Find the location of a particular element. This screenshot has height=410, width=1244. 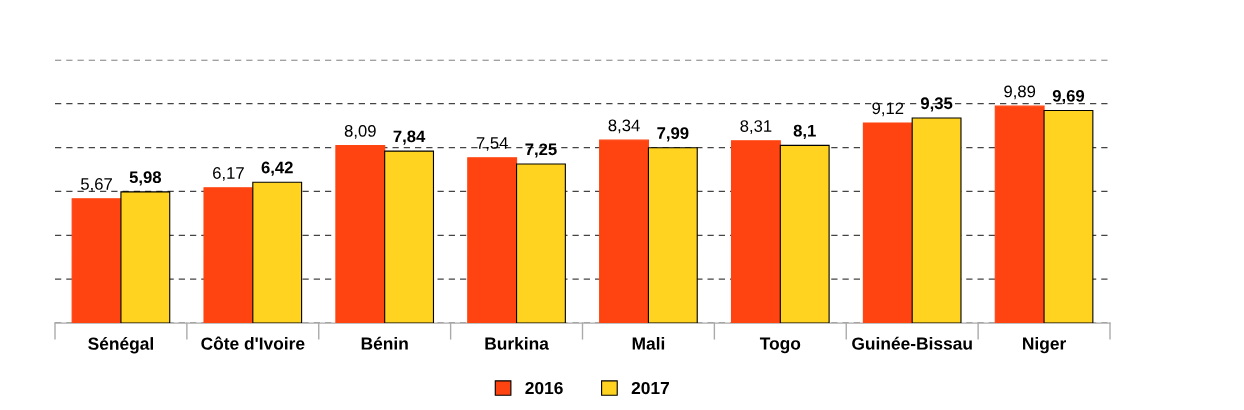

data-label: 7,99 is located at coordinates (673, 134).